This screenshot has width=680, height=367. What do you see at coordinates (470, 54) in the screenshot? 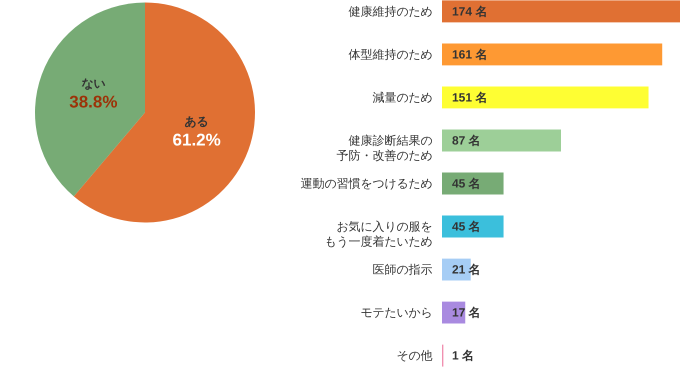
I see `data-label: 161 名` at bounding box center [470, 54].